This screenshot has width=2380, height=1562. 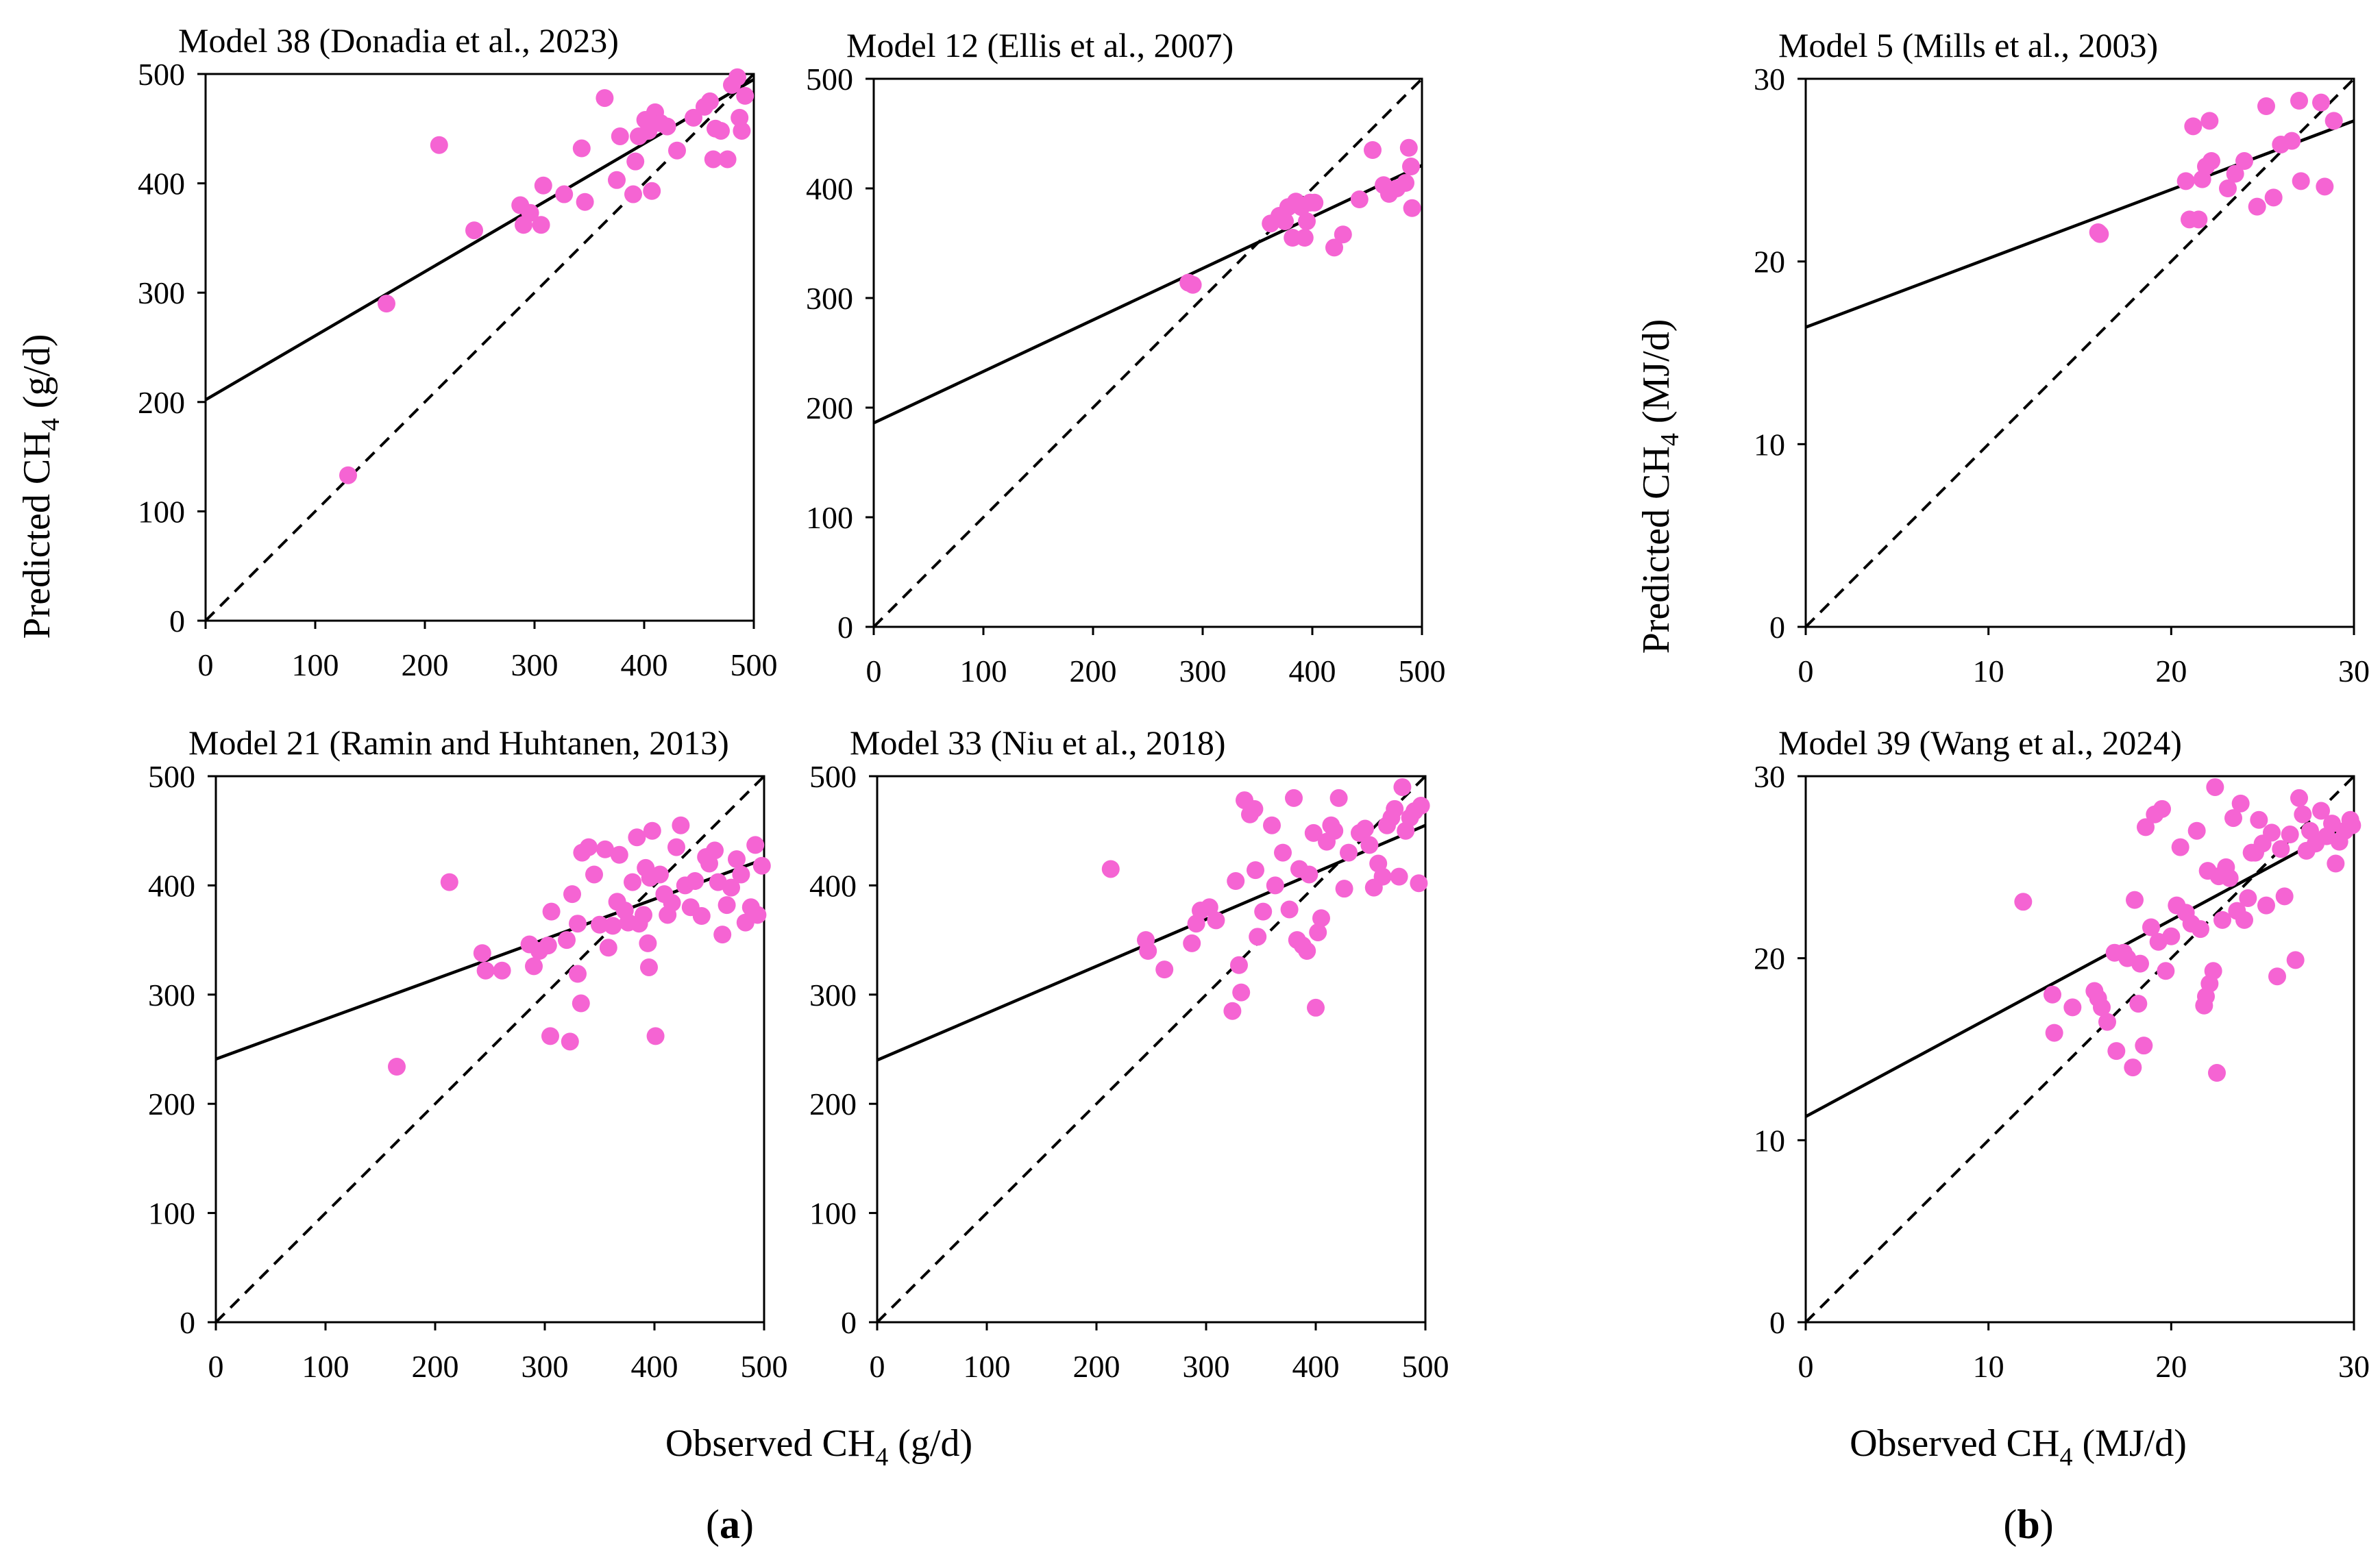 I want to click on x-tick-label: 20, so click(x=2171, y=671).